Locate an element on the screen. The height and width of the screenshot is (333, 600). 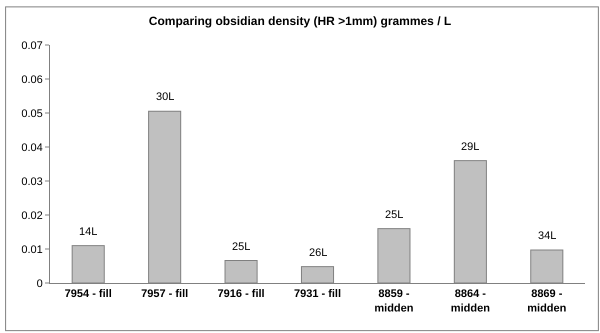
annotation: 29L is located at coordinates (470, 147).